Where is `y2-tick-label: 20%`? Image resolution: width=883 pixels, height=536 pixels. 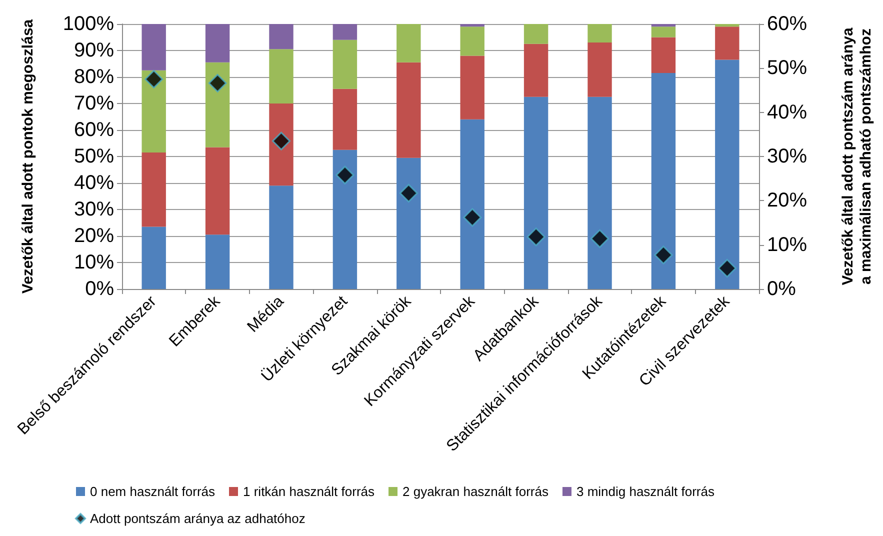 y2-tick-label: 20% is located at coordinates (787, 201).